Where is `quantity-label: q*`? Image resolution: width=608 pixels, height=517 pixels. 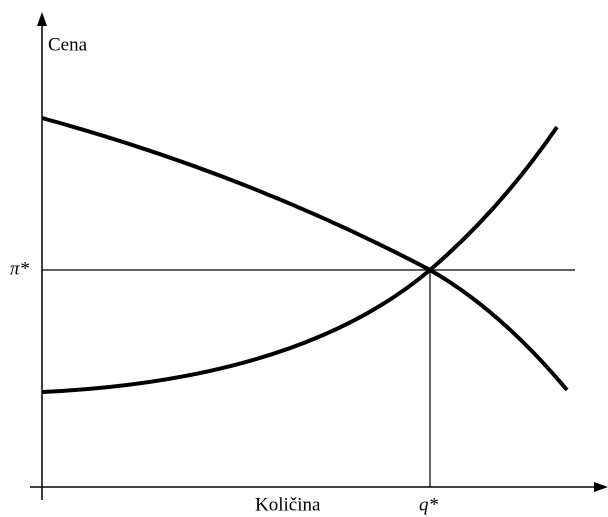
quantity-label: q* is located at coordinates (429, 504).